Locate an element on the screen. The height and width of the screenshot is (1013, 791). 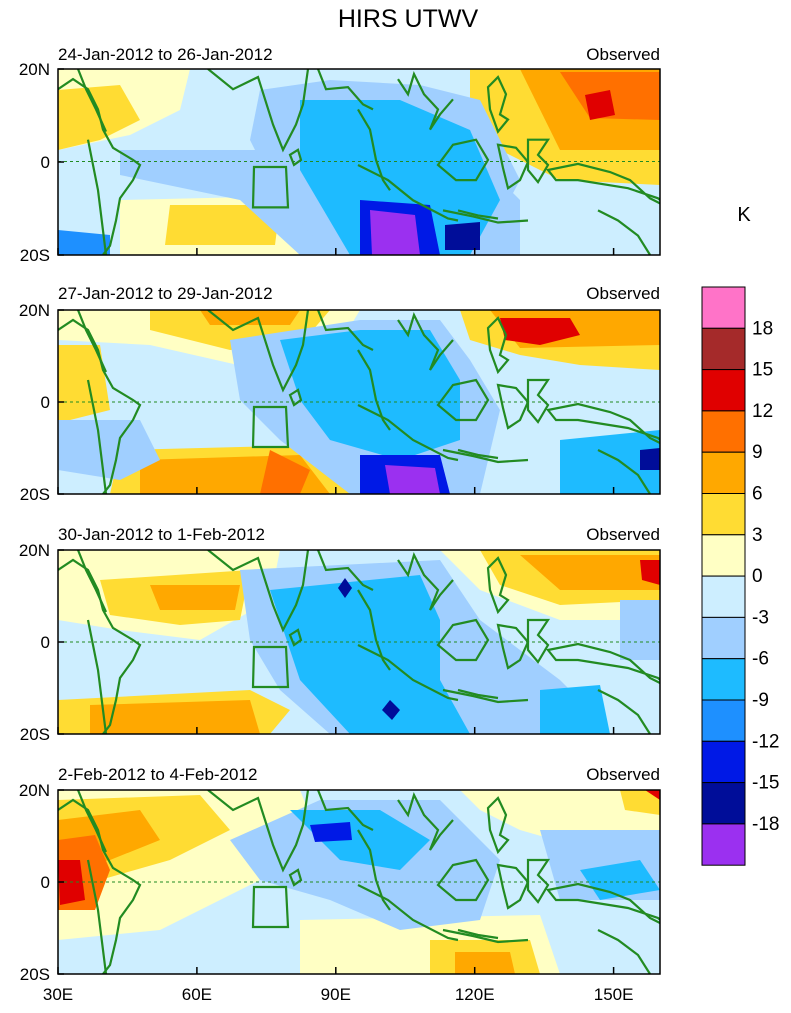
xtick-150e: 150E is located at coordinates (614, 994).